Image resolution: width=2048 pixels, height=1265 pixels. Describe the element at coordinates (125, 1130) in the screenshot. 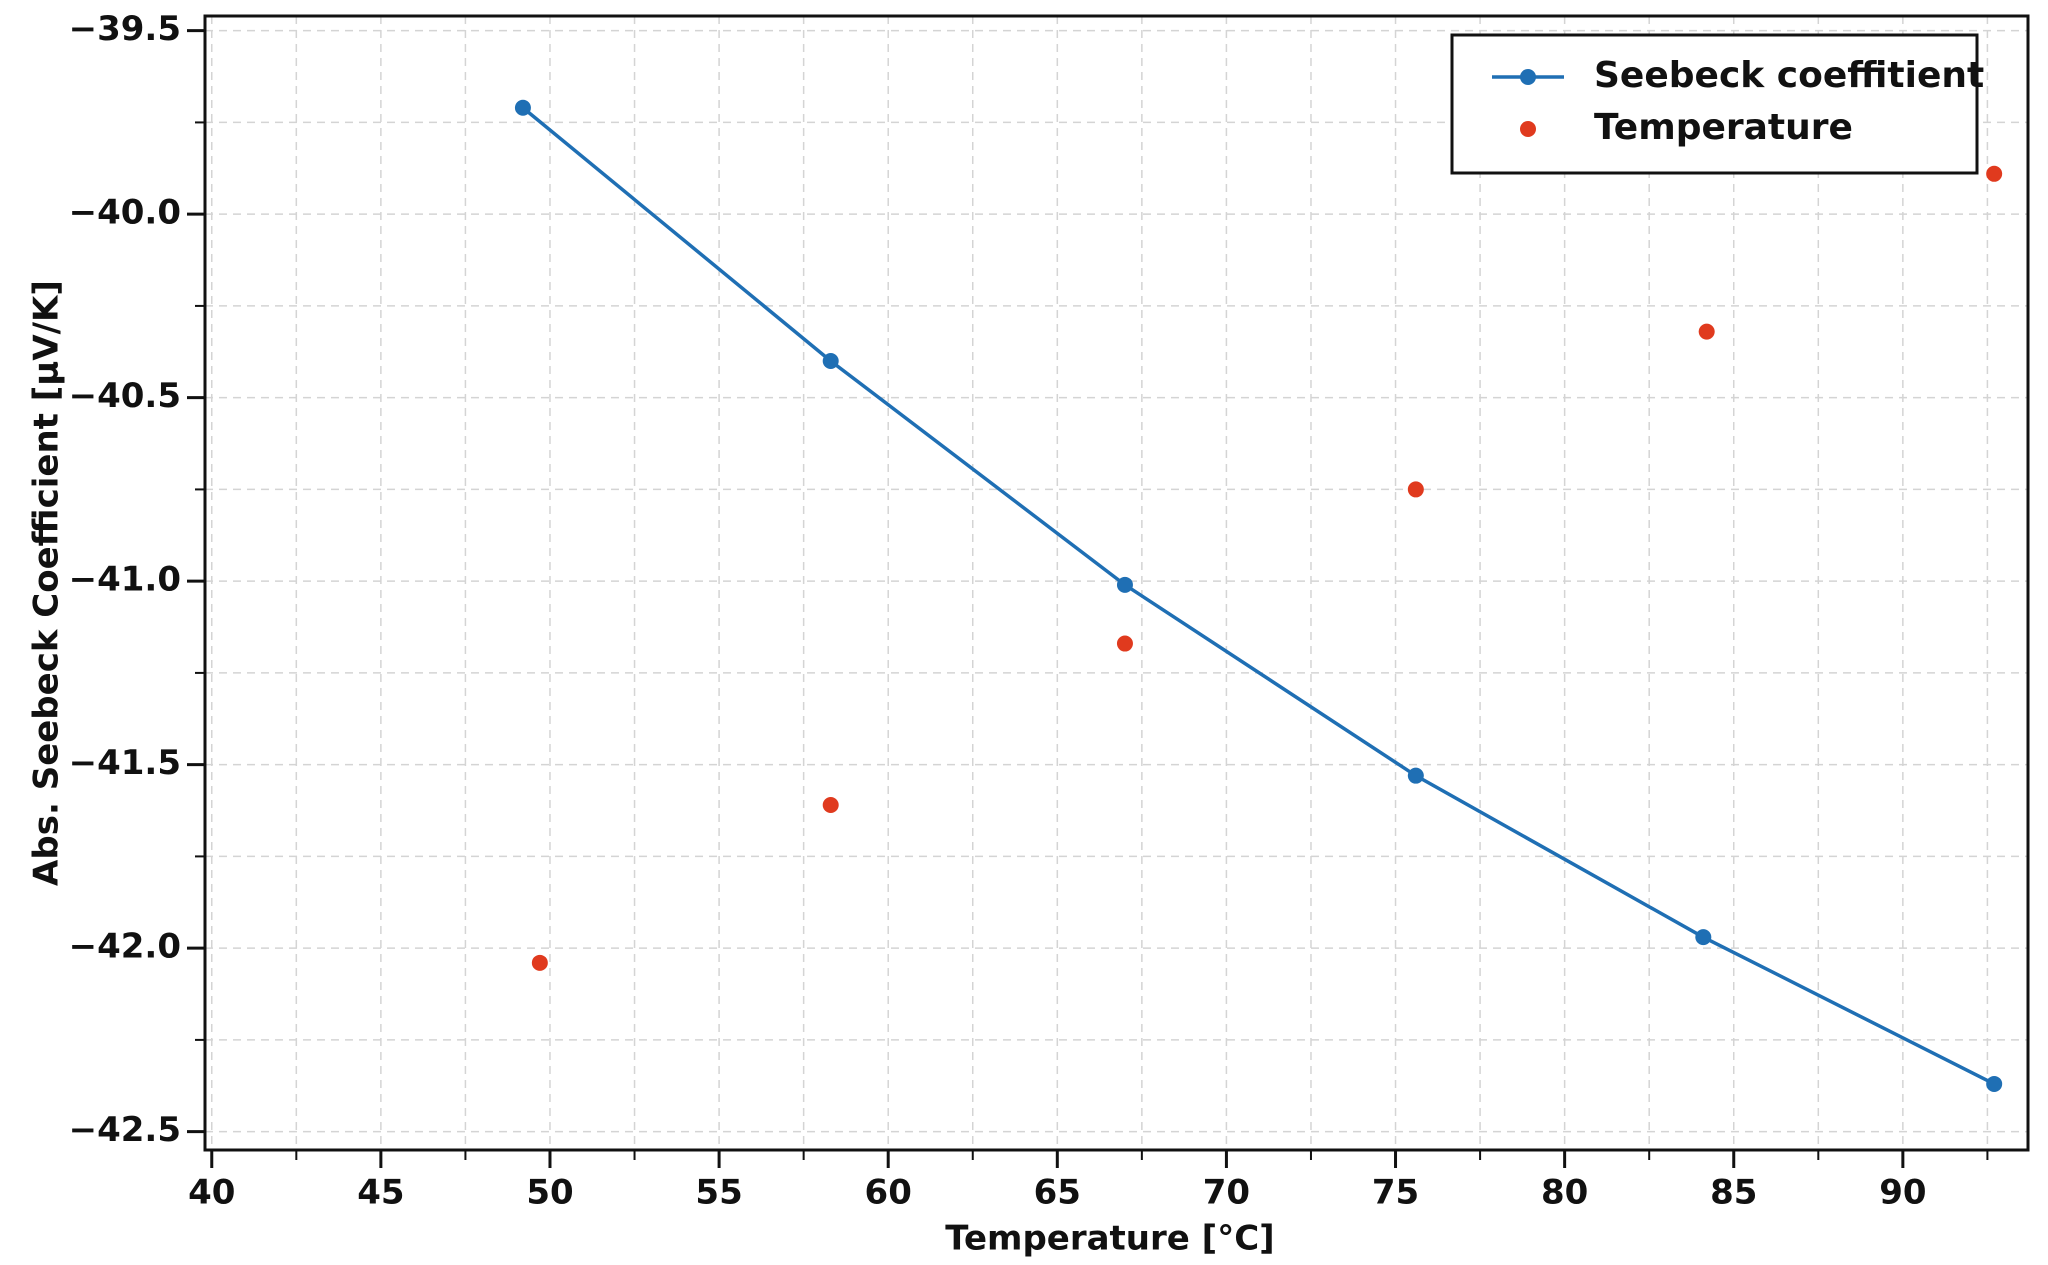

I see `y-tick-label: −42.5` at that location.